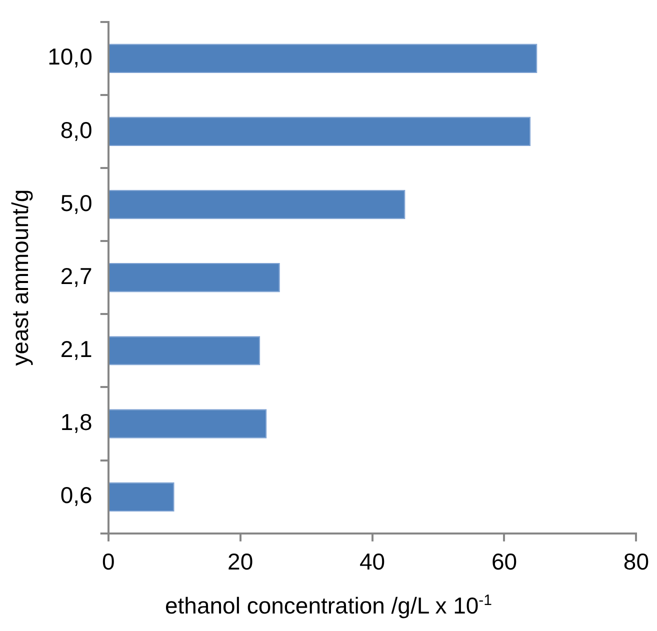 This screenshot has width=657, height=631. Describe the element at coordinates (76, 275) in the screenshot. I see `y-tick-label: 2,7` at that location.